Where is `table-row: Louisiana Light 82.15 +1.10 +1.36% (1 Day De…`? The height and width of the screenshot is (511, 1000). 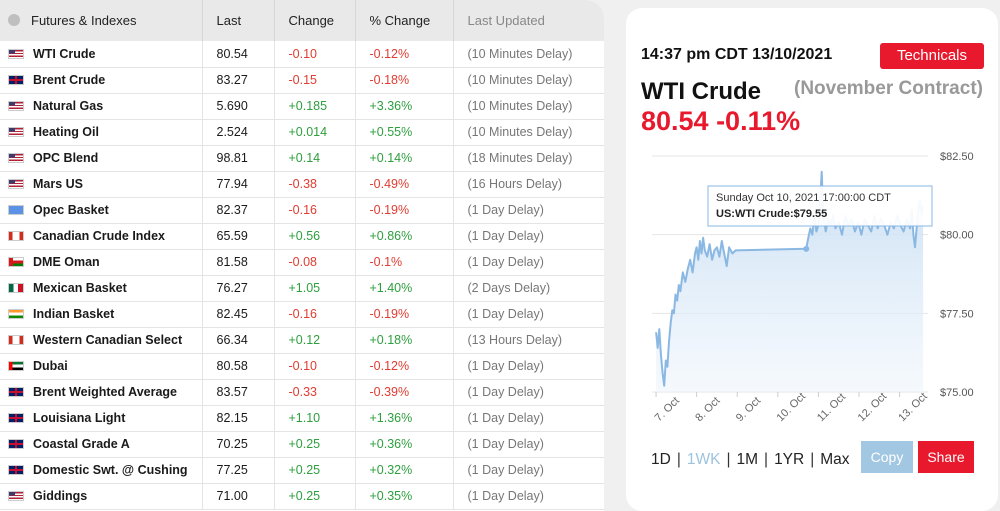 table-row: Louisiana Light 82.15 +1.10 +1.36% (1 Day De… is located at coordinates (302, 418).